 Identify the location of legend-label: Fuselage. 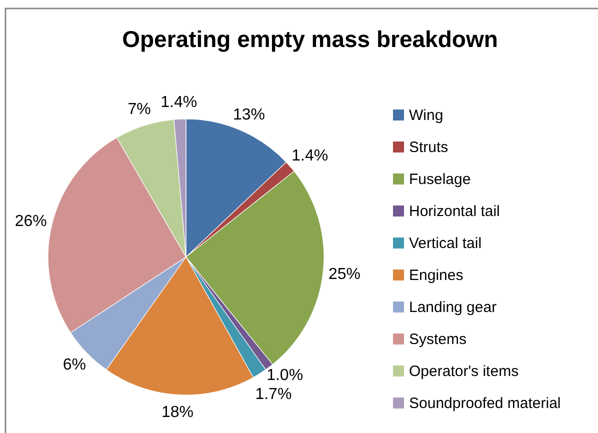
(440, 179).